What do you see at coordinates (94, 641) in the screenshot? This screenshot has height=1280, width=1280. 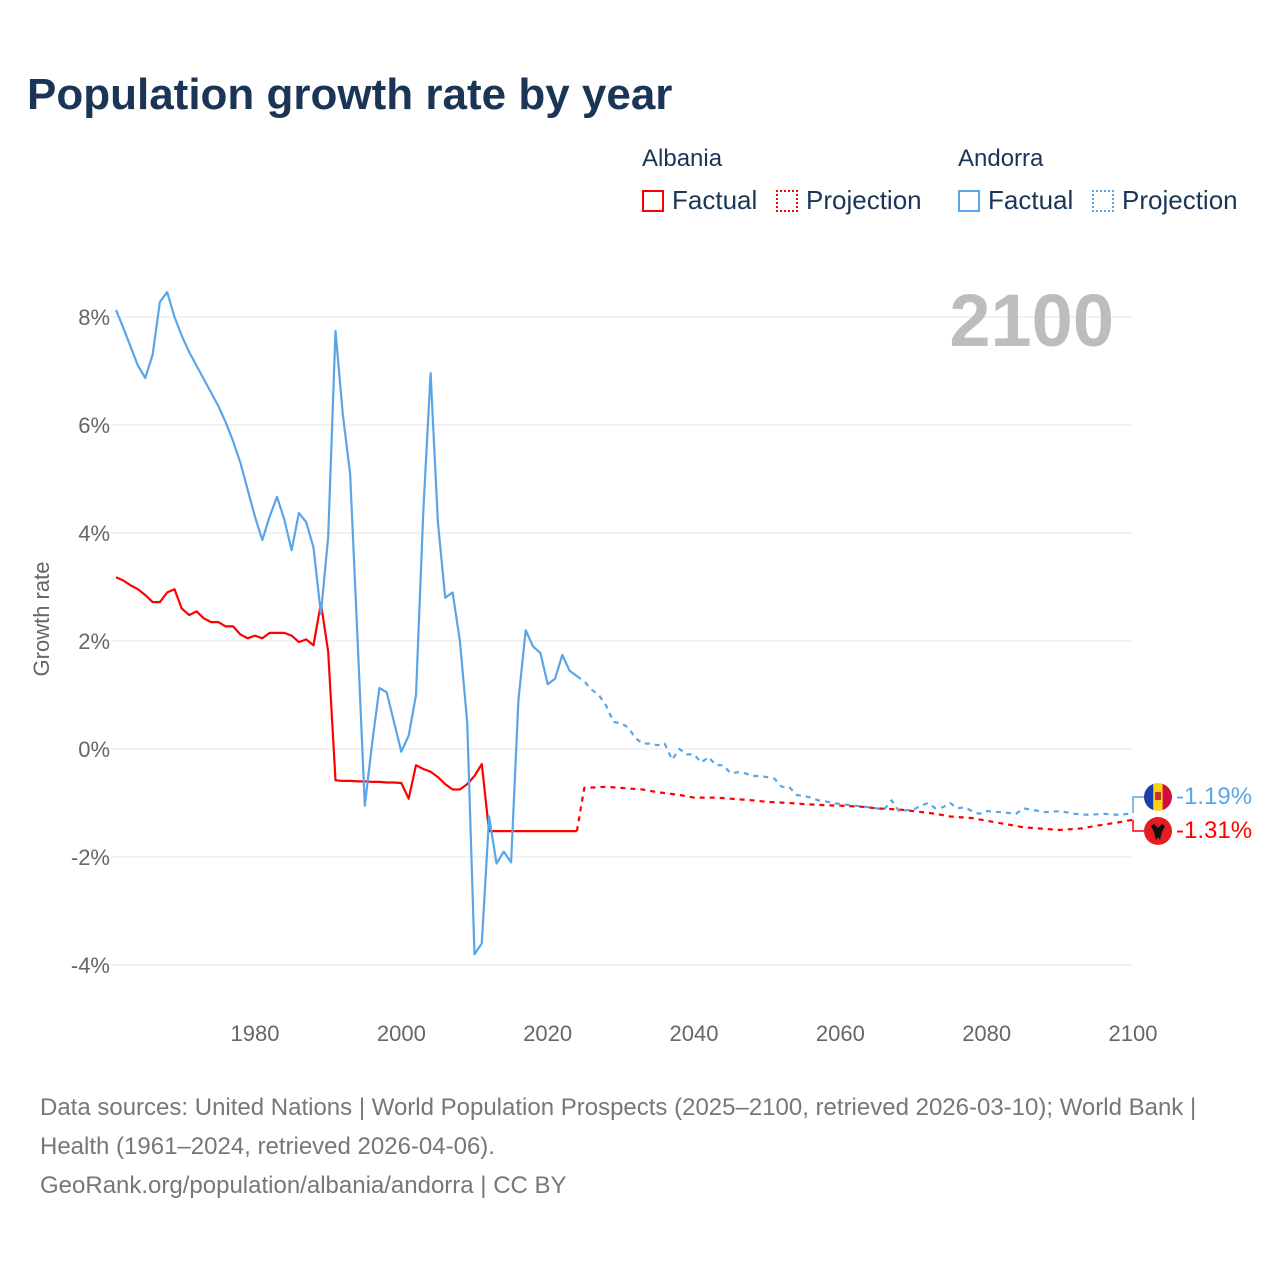 I see `y-tick-label: 2%` at bounding box center [94, 641].